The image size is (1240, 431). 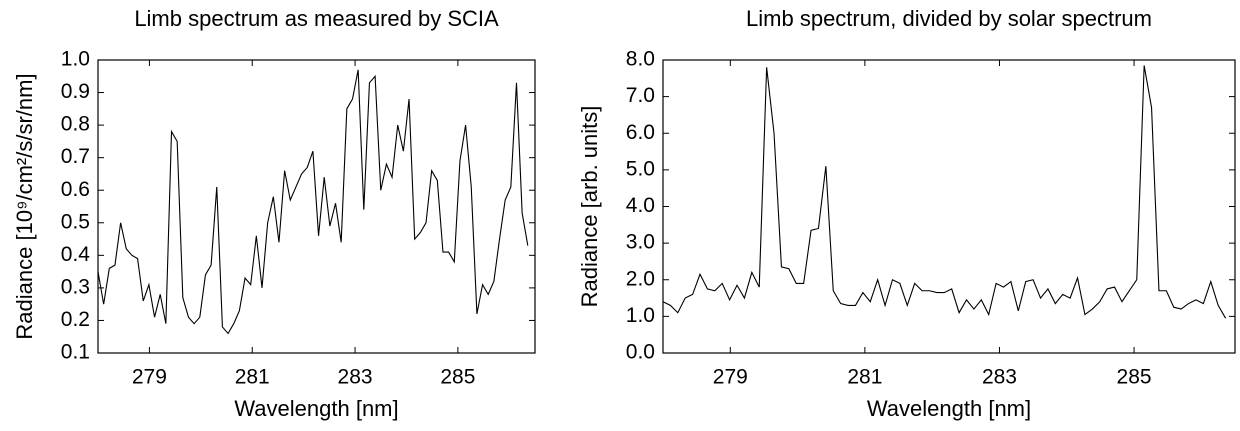 I want to click on y-tick-label: 8.0, so click(x=640, y=59).